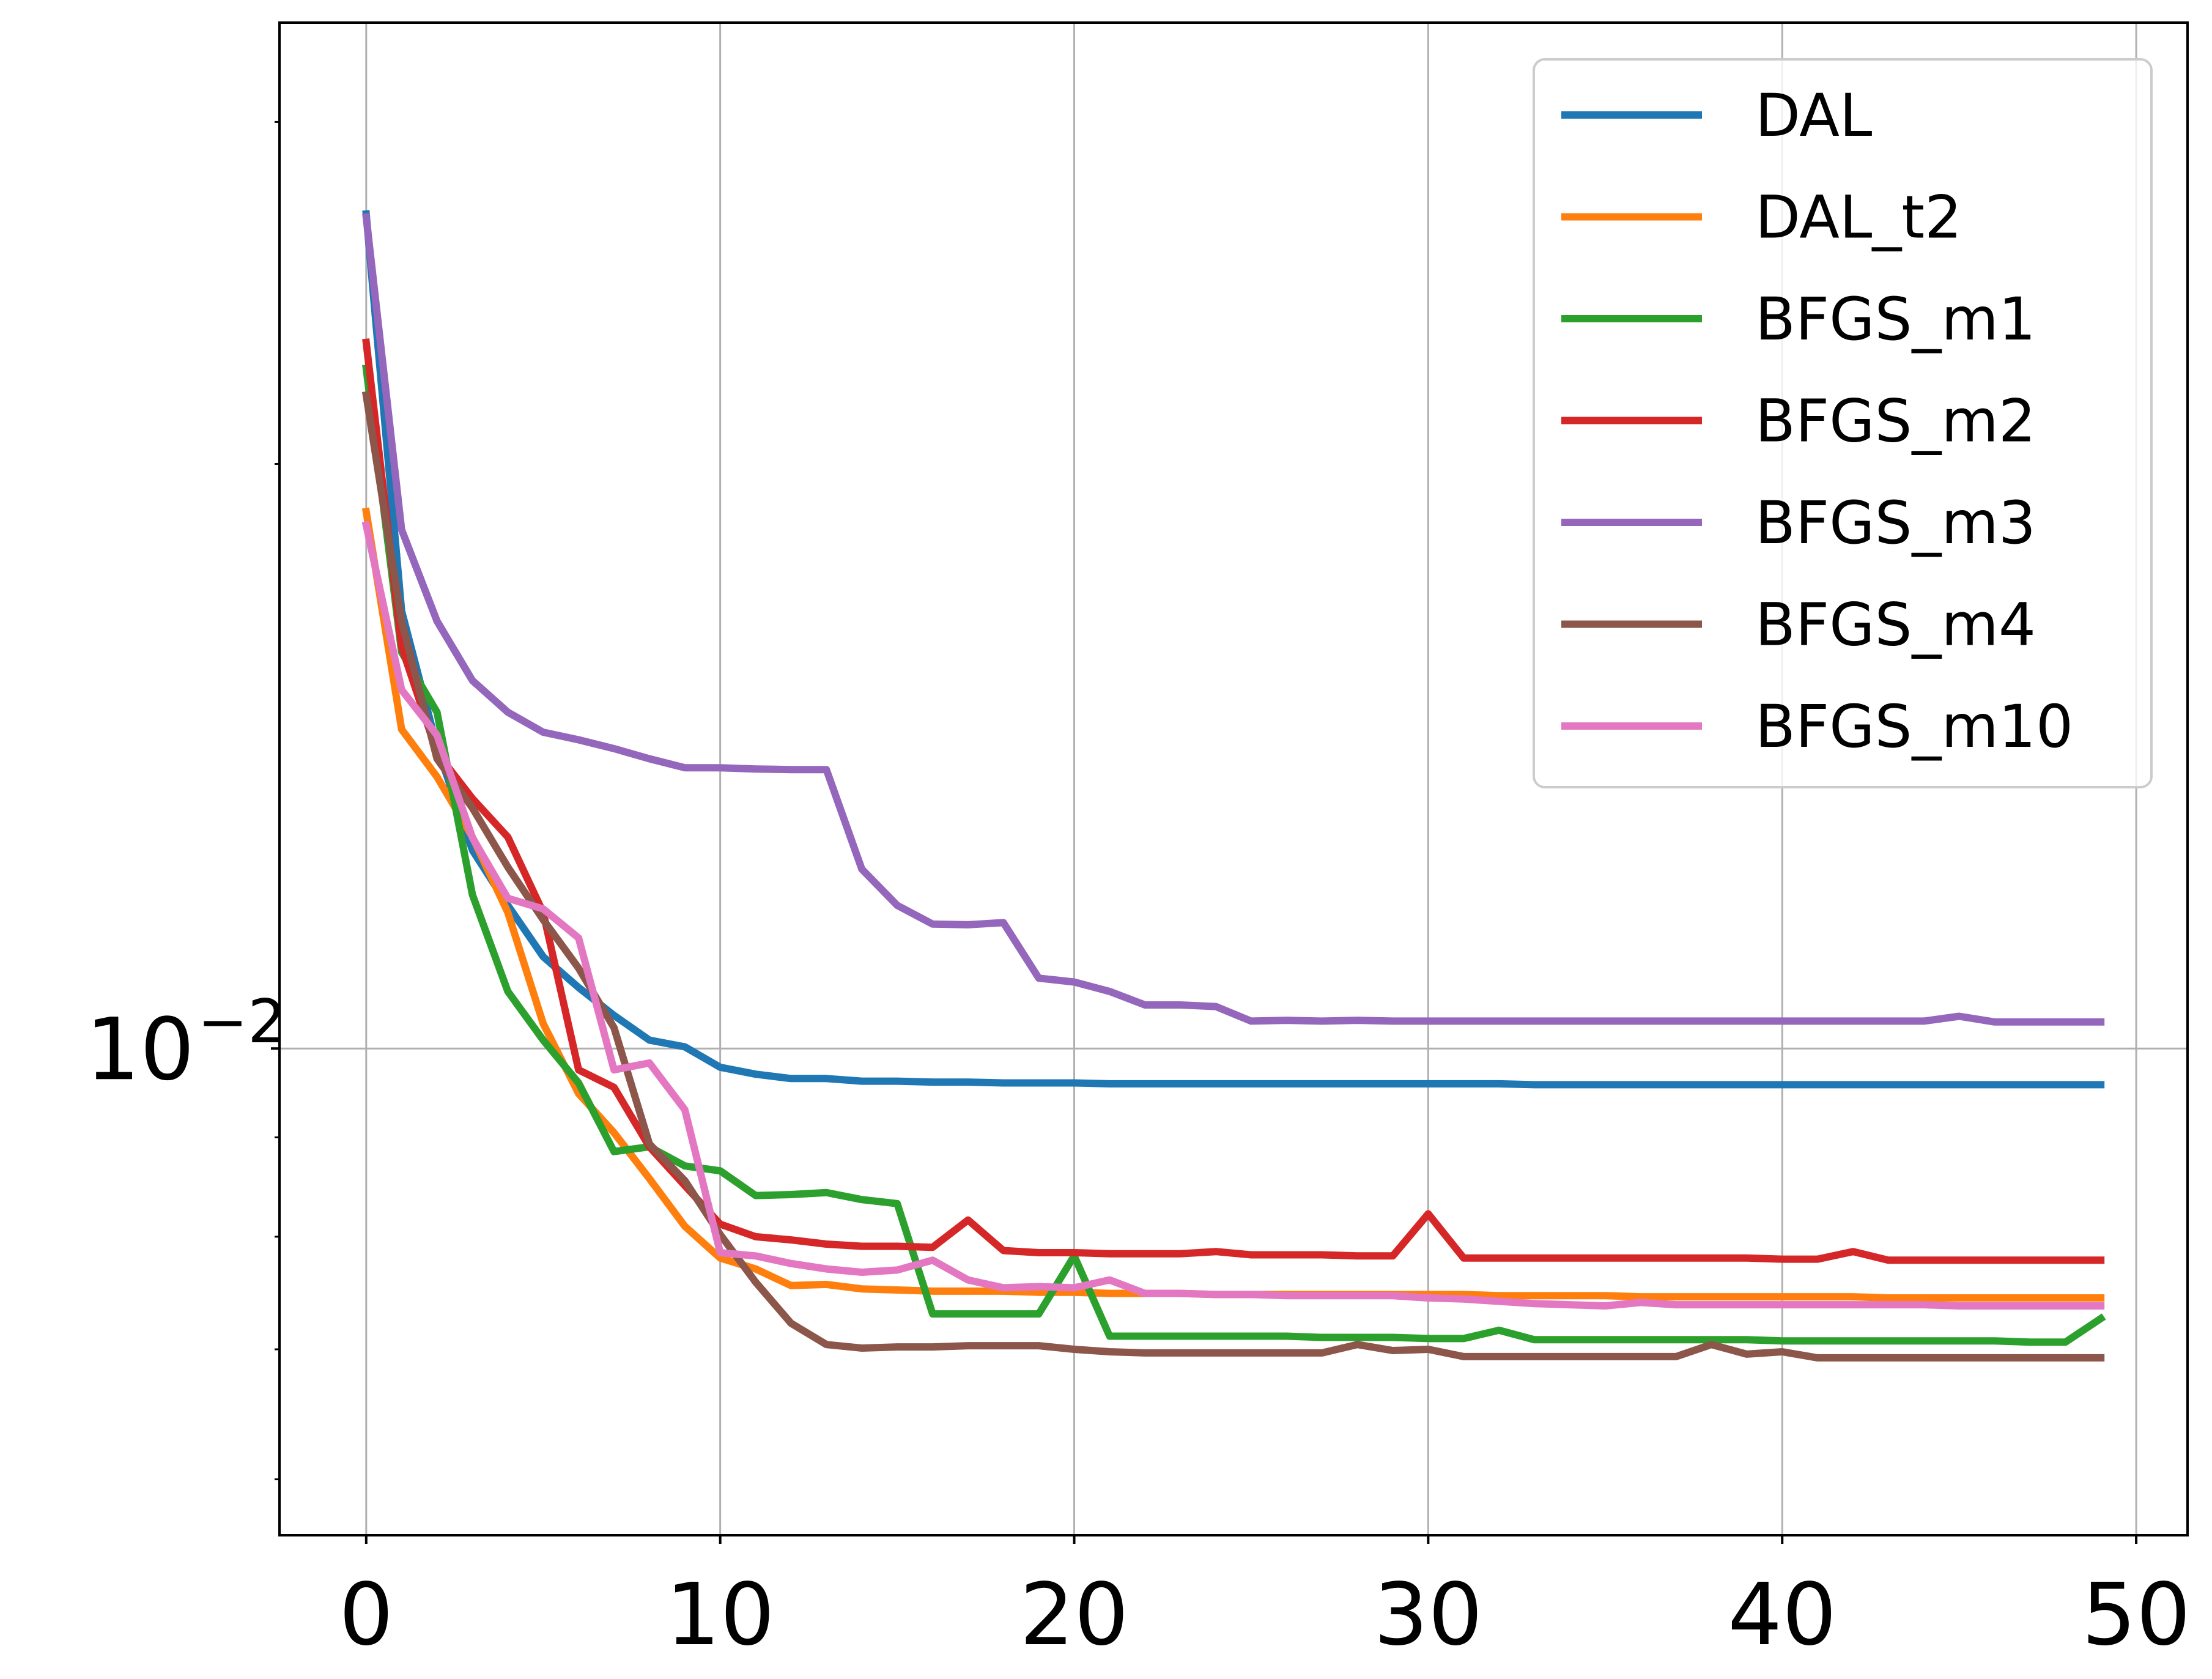 The height and width of the screenshot is (1679, 2212). Describe the element at coordinates (1428, 1615) in the screenshot. I see `x-tick-label: 30` at that location.